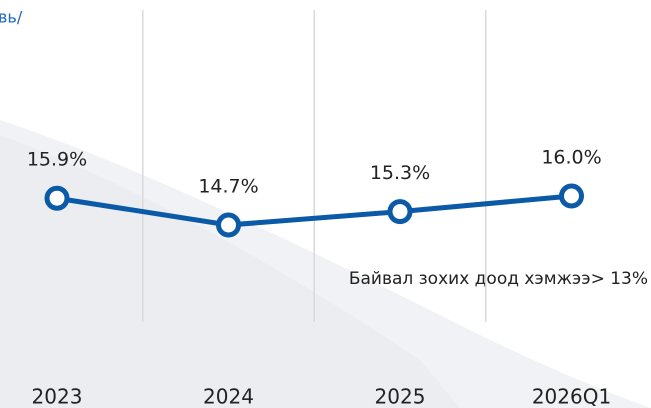 This screenshot has height=408, width=651. What do you see at coordinates (400, 396) in the screenshot?
I see `x-tick-label: 2025` at bounding box center [400, 396].